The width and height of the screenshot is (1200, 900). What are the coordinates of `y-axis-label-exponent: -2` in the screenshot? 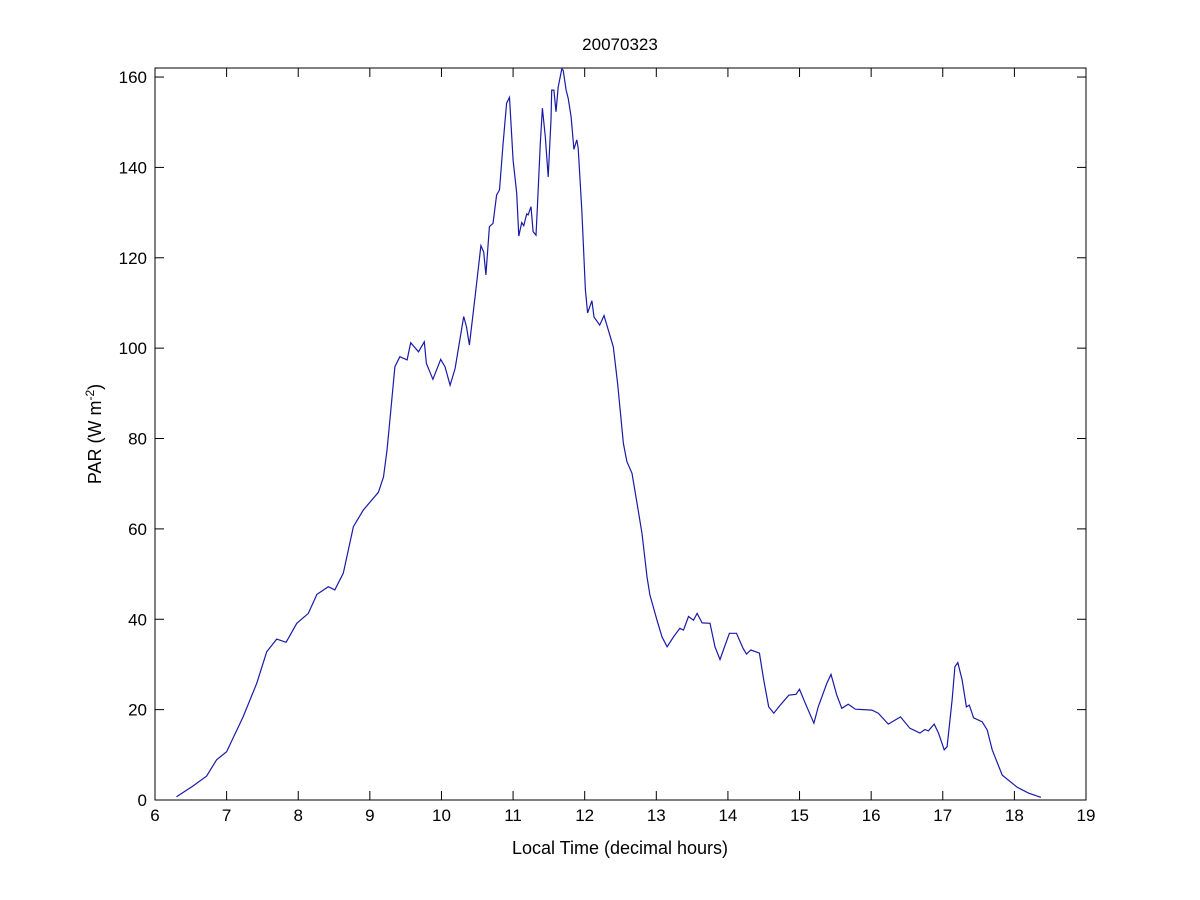 It's located at (90, 395).